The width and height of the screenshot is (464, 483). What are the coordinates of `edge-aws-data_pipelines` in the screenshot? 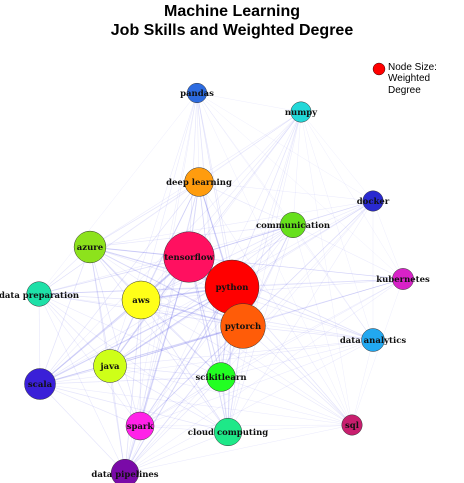 It's located at (133, 386).